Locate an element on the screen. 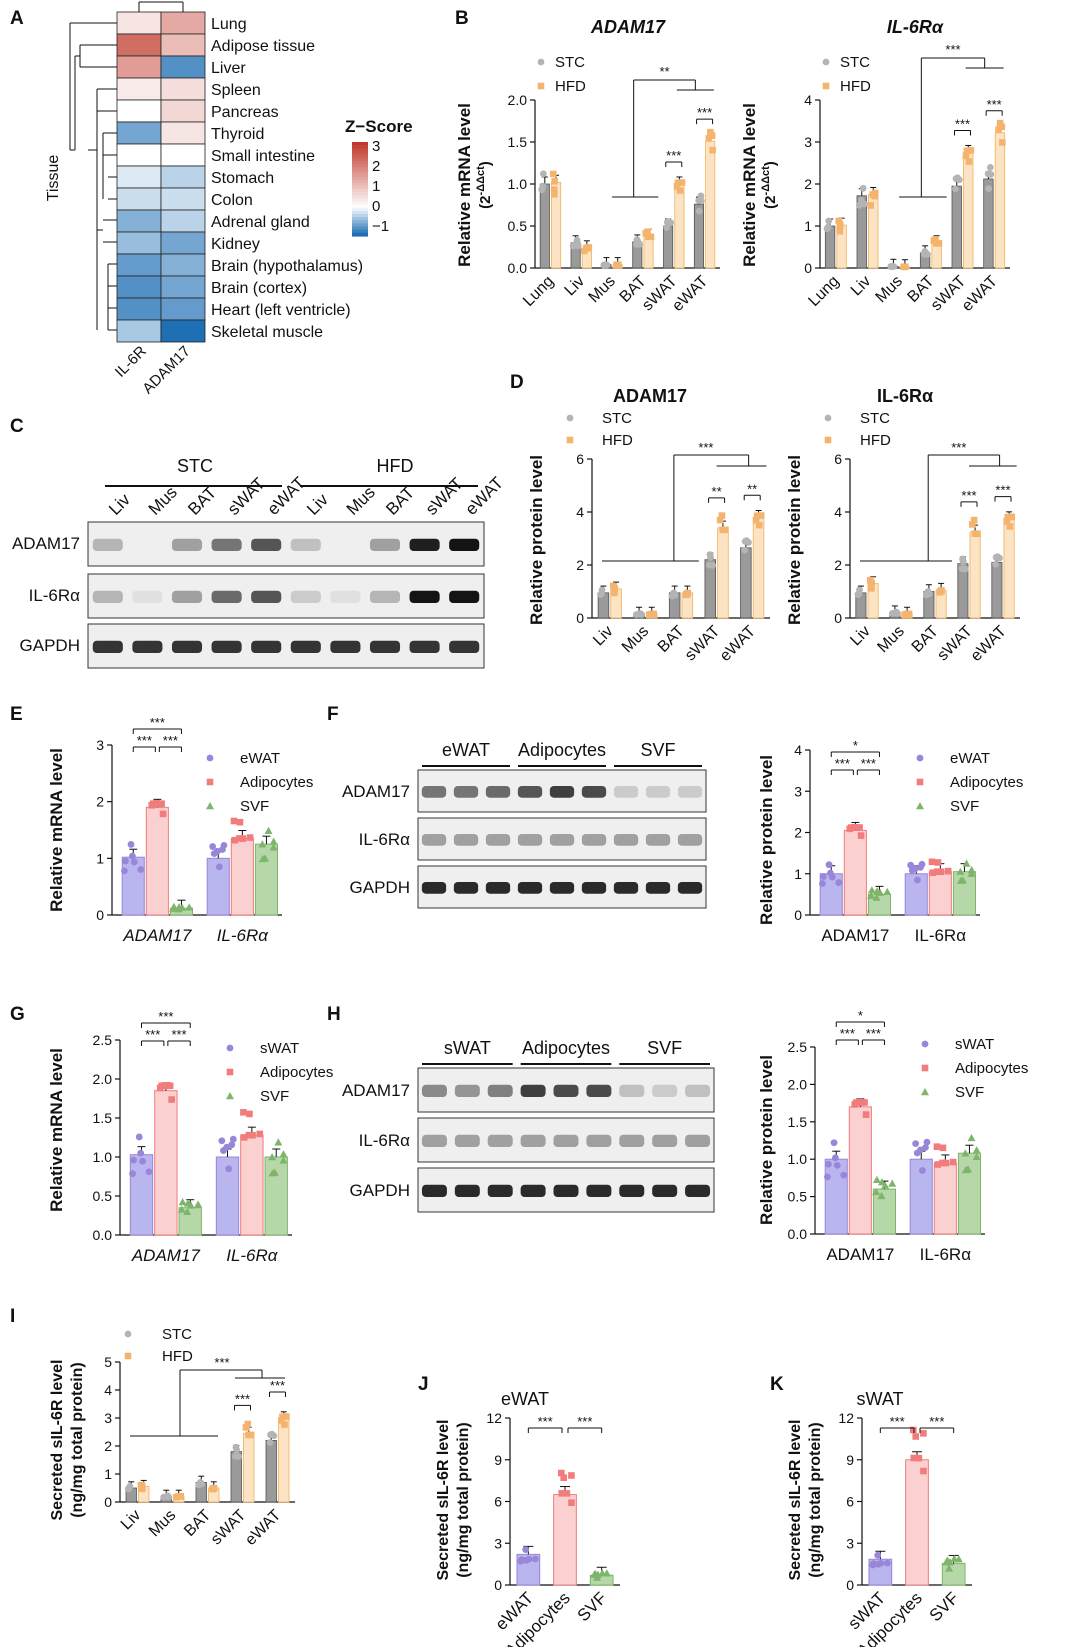 This screenshot has width=1080, height=1647. panel-d-chart-0-point-hfd is located at coordinates (722, 515).